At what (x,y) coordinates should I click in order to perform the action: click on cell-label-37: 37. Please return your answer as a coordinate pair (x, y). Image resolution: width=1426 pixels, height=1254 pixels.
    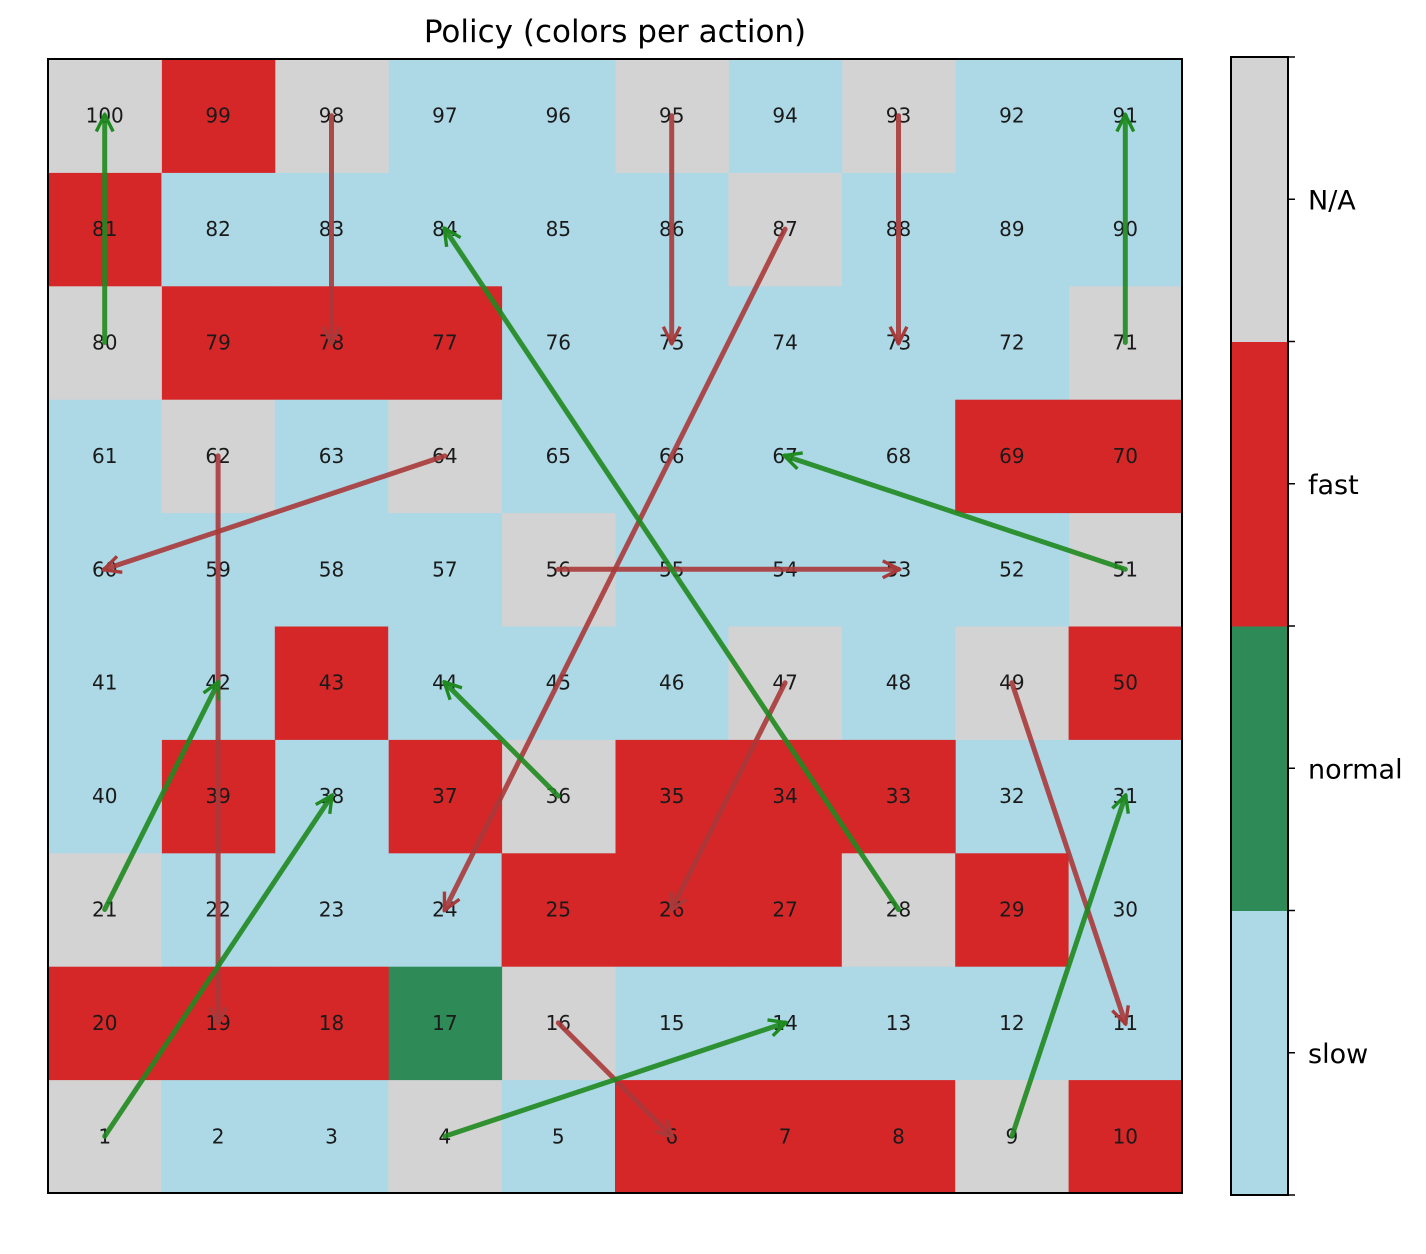
    Looking at the image, I should click on (444, 796).